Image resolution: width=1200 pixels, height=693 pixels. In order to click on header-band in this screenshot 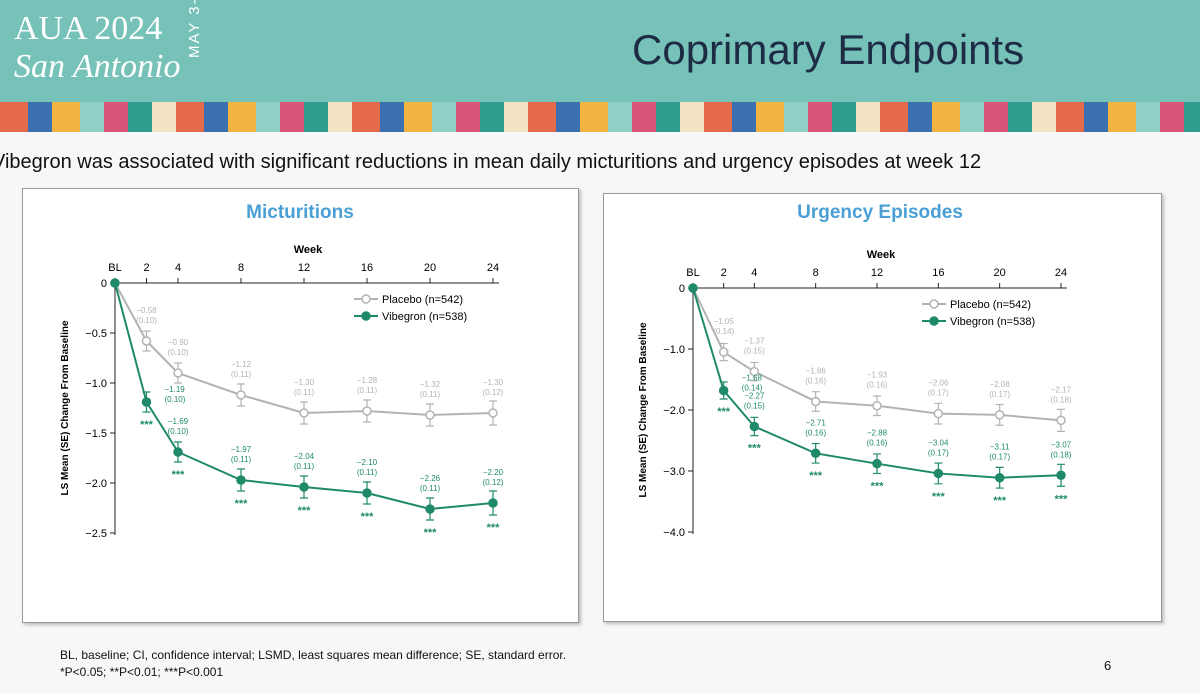, I will do `click(600, 51)`.